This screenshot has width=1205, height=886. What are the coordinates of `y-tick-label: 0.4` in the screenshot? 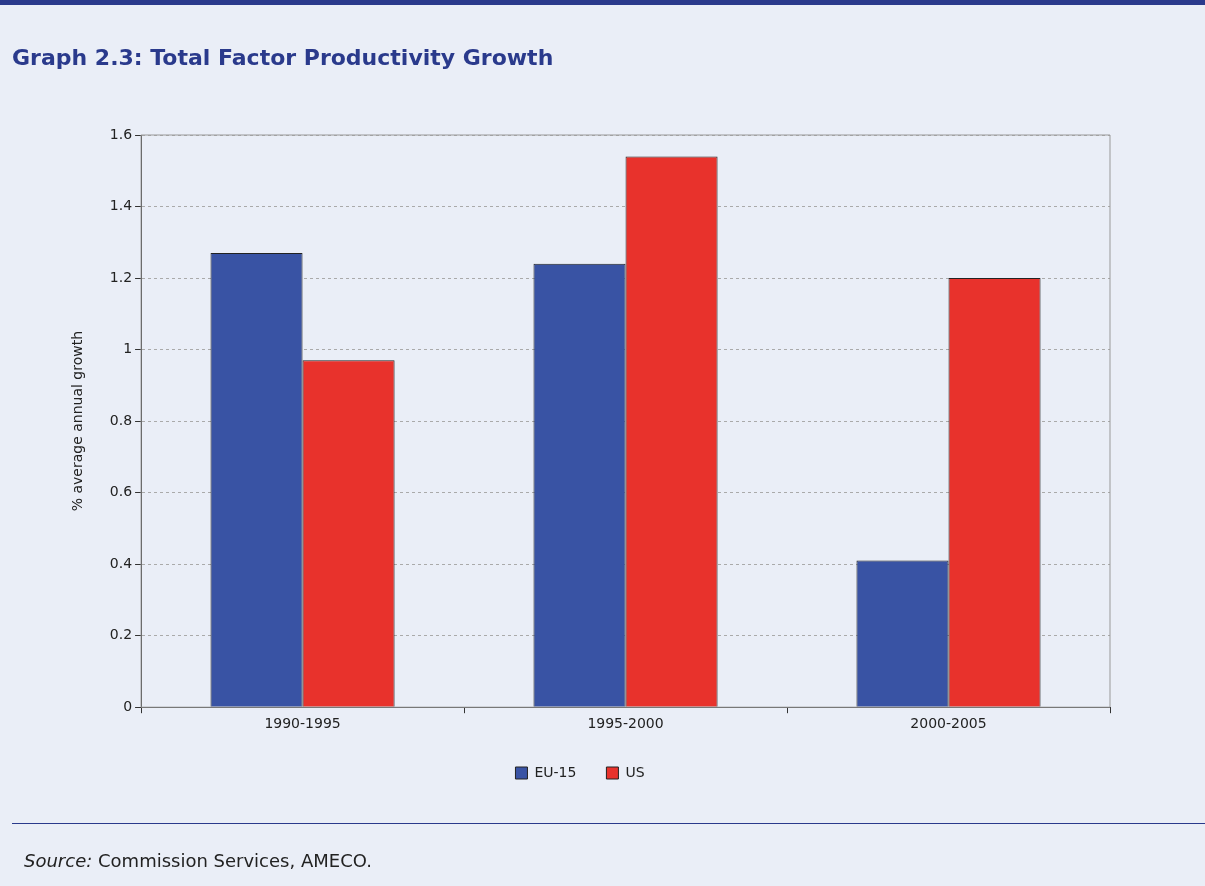 It's located at (121, 562).